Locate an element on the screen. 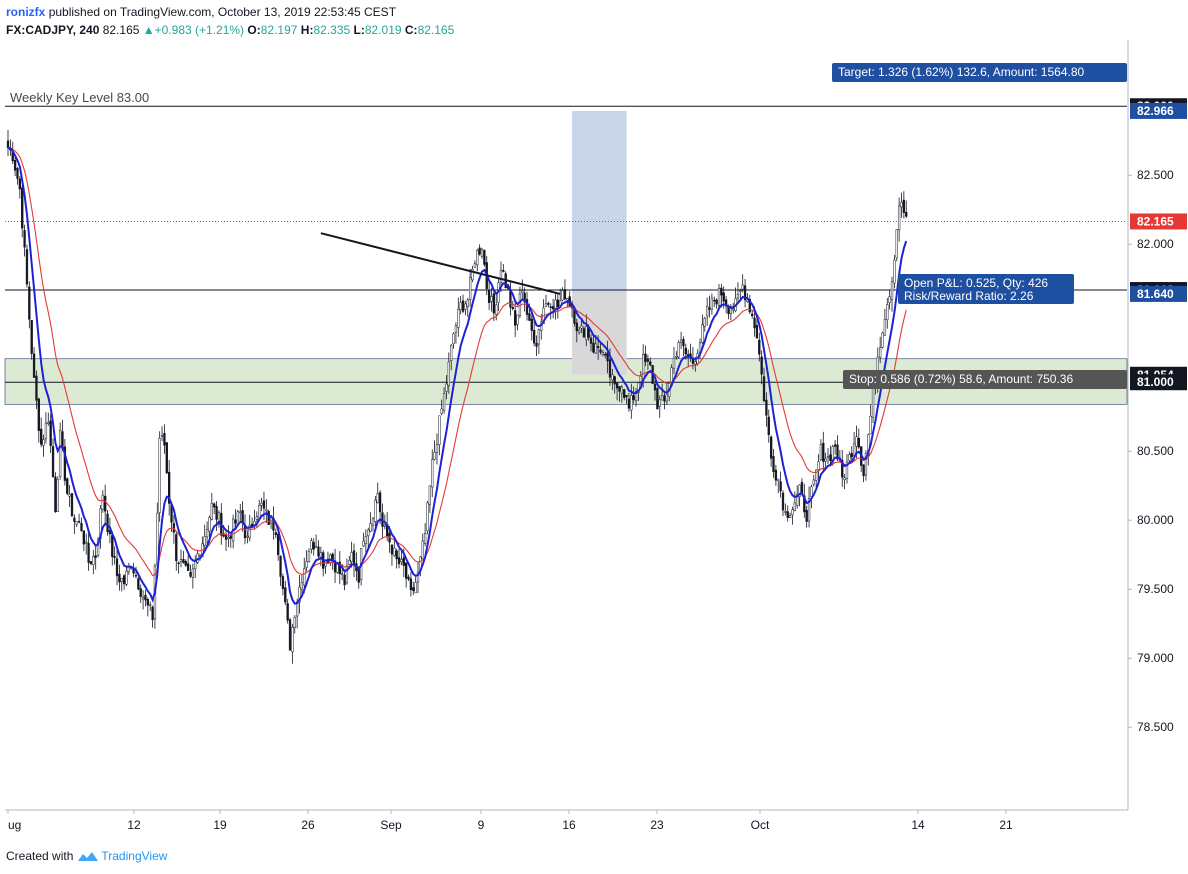 The image size is (1188, 874). time-tick-label-5: 9 is located at coordinates (481, 825).